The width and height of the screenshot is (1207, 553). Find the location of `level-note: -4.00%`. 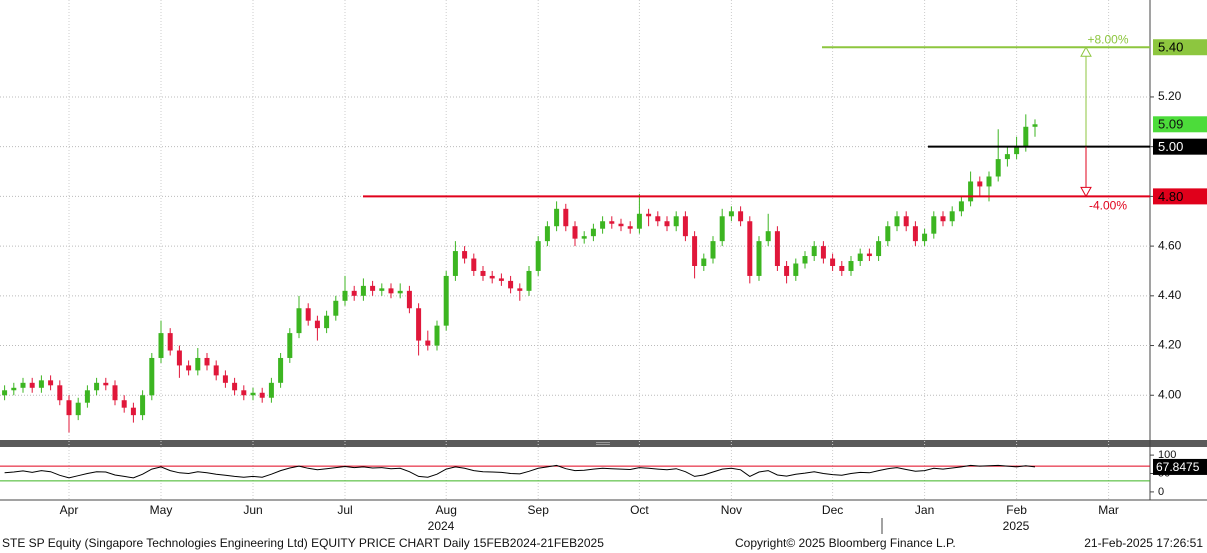

level-note: -4.00% is located at coordinates (1108, 206).